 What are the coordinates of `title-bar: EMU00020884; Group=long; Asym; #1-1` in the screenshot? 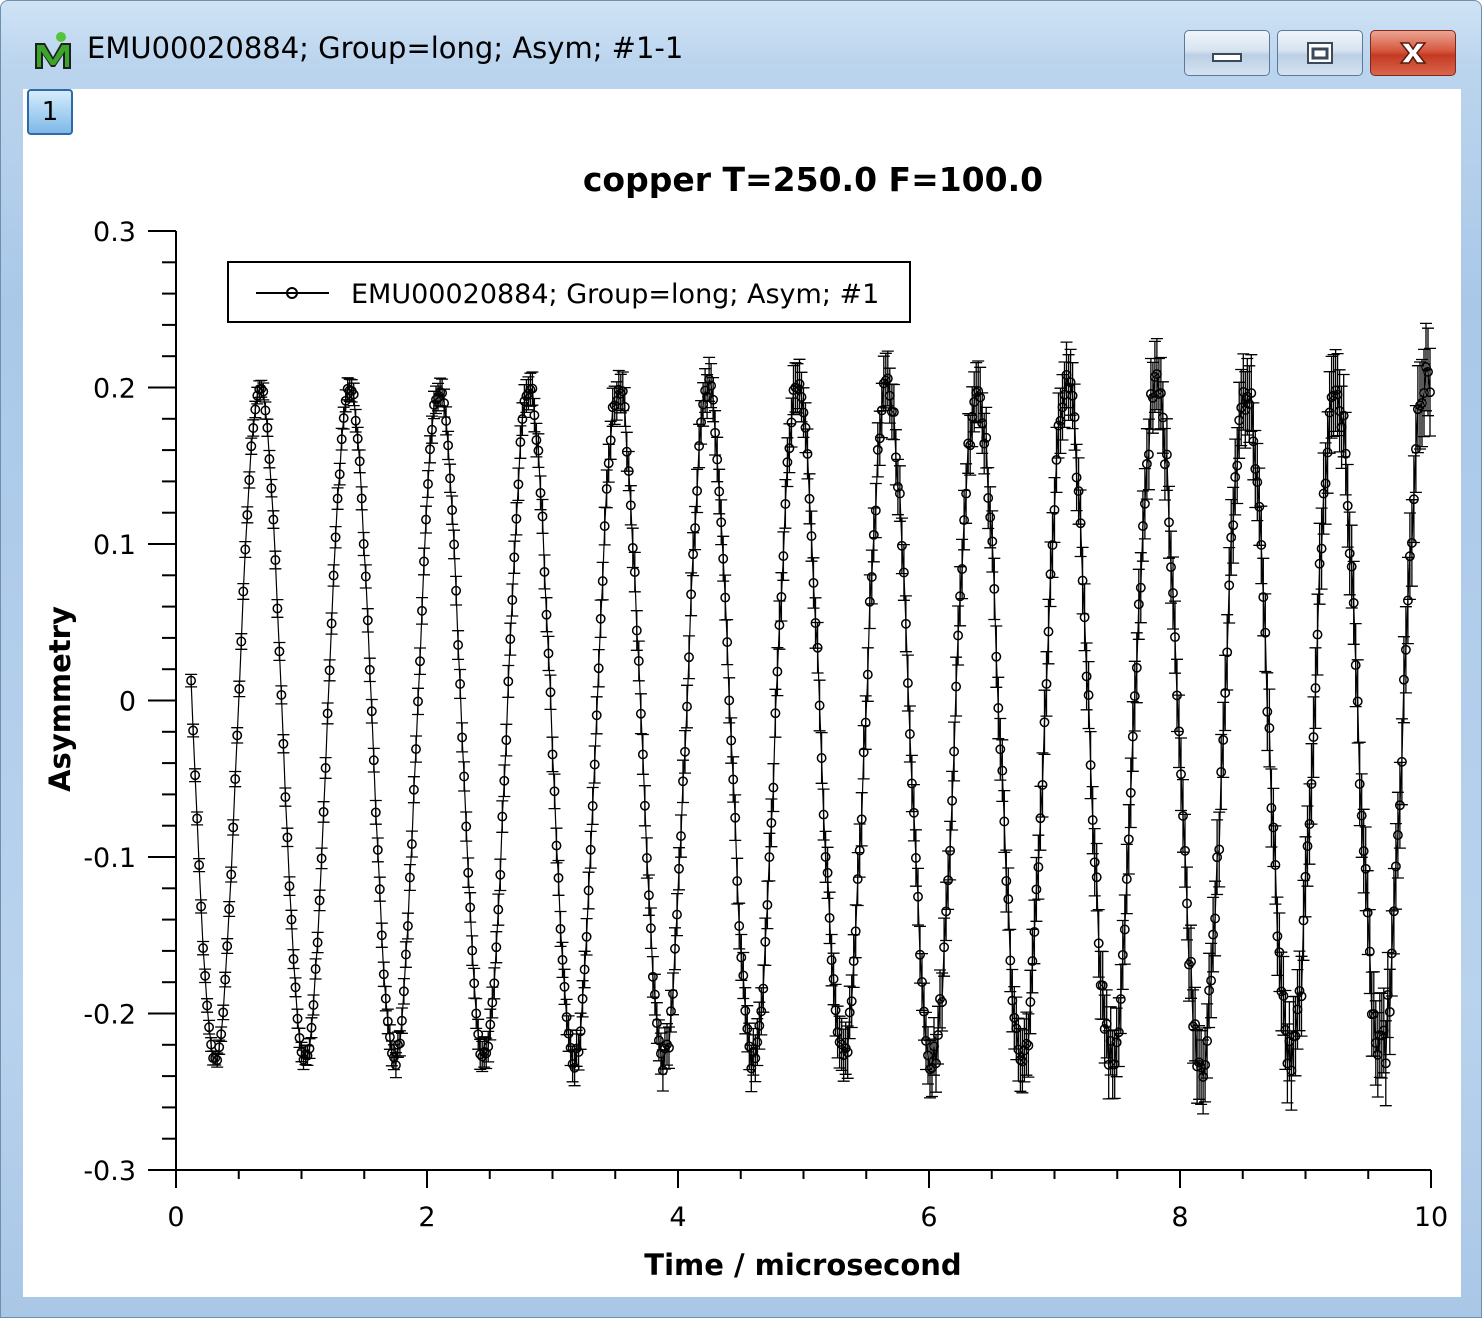 It's located at (741, 45).